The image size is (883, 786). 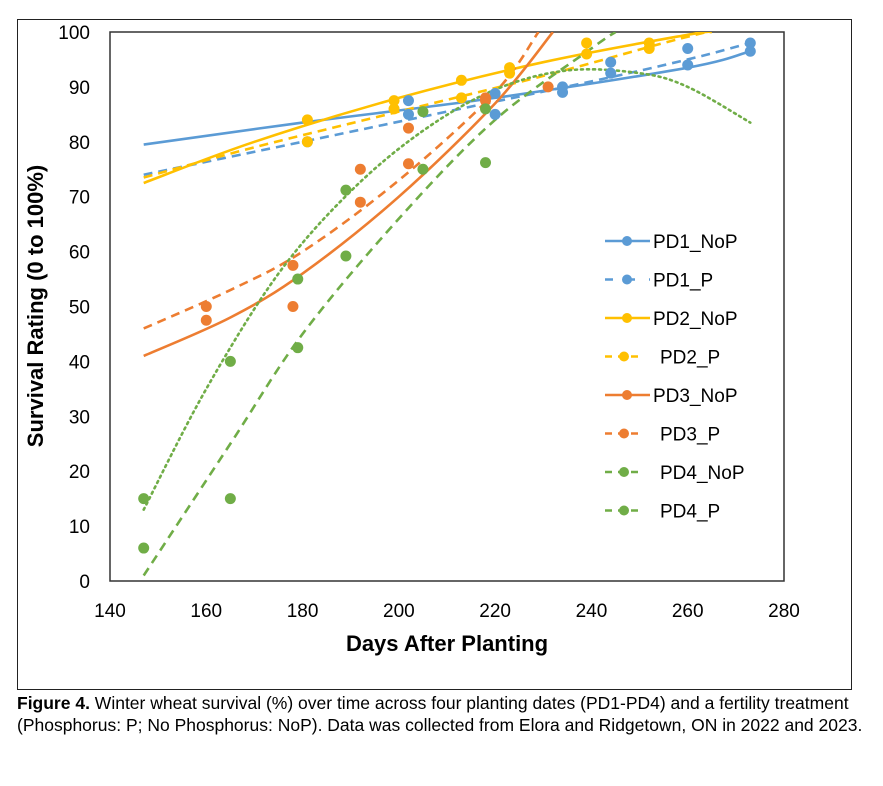 I want to click on y-tick-label: 30, so click(x=79, y=417).